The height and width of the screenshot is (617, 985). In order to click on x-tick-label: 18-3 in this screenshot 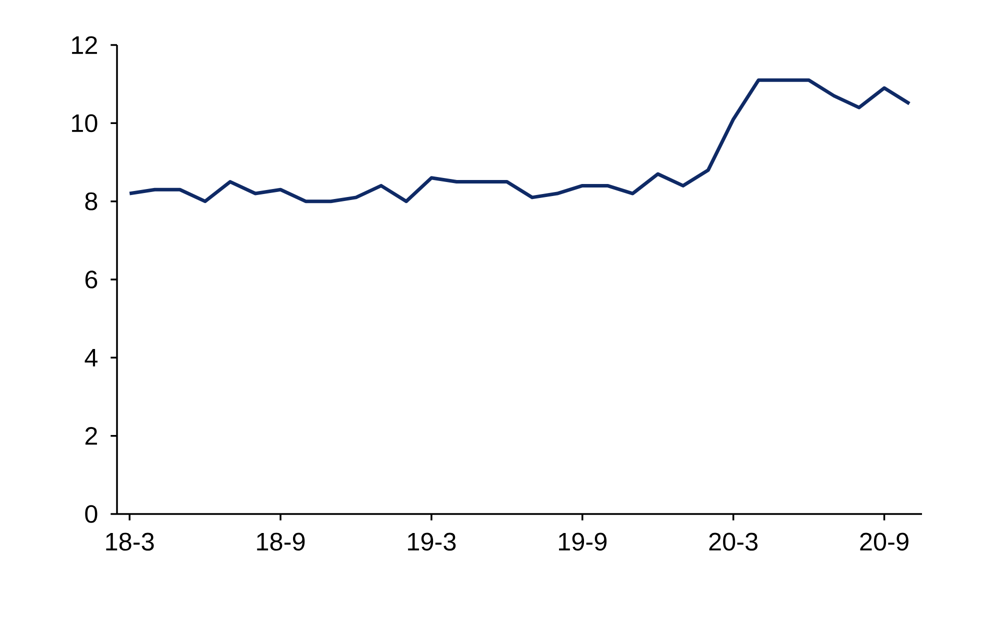, I will do `click(130, 541)`.